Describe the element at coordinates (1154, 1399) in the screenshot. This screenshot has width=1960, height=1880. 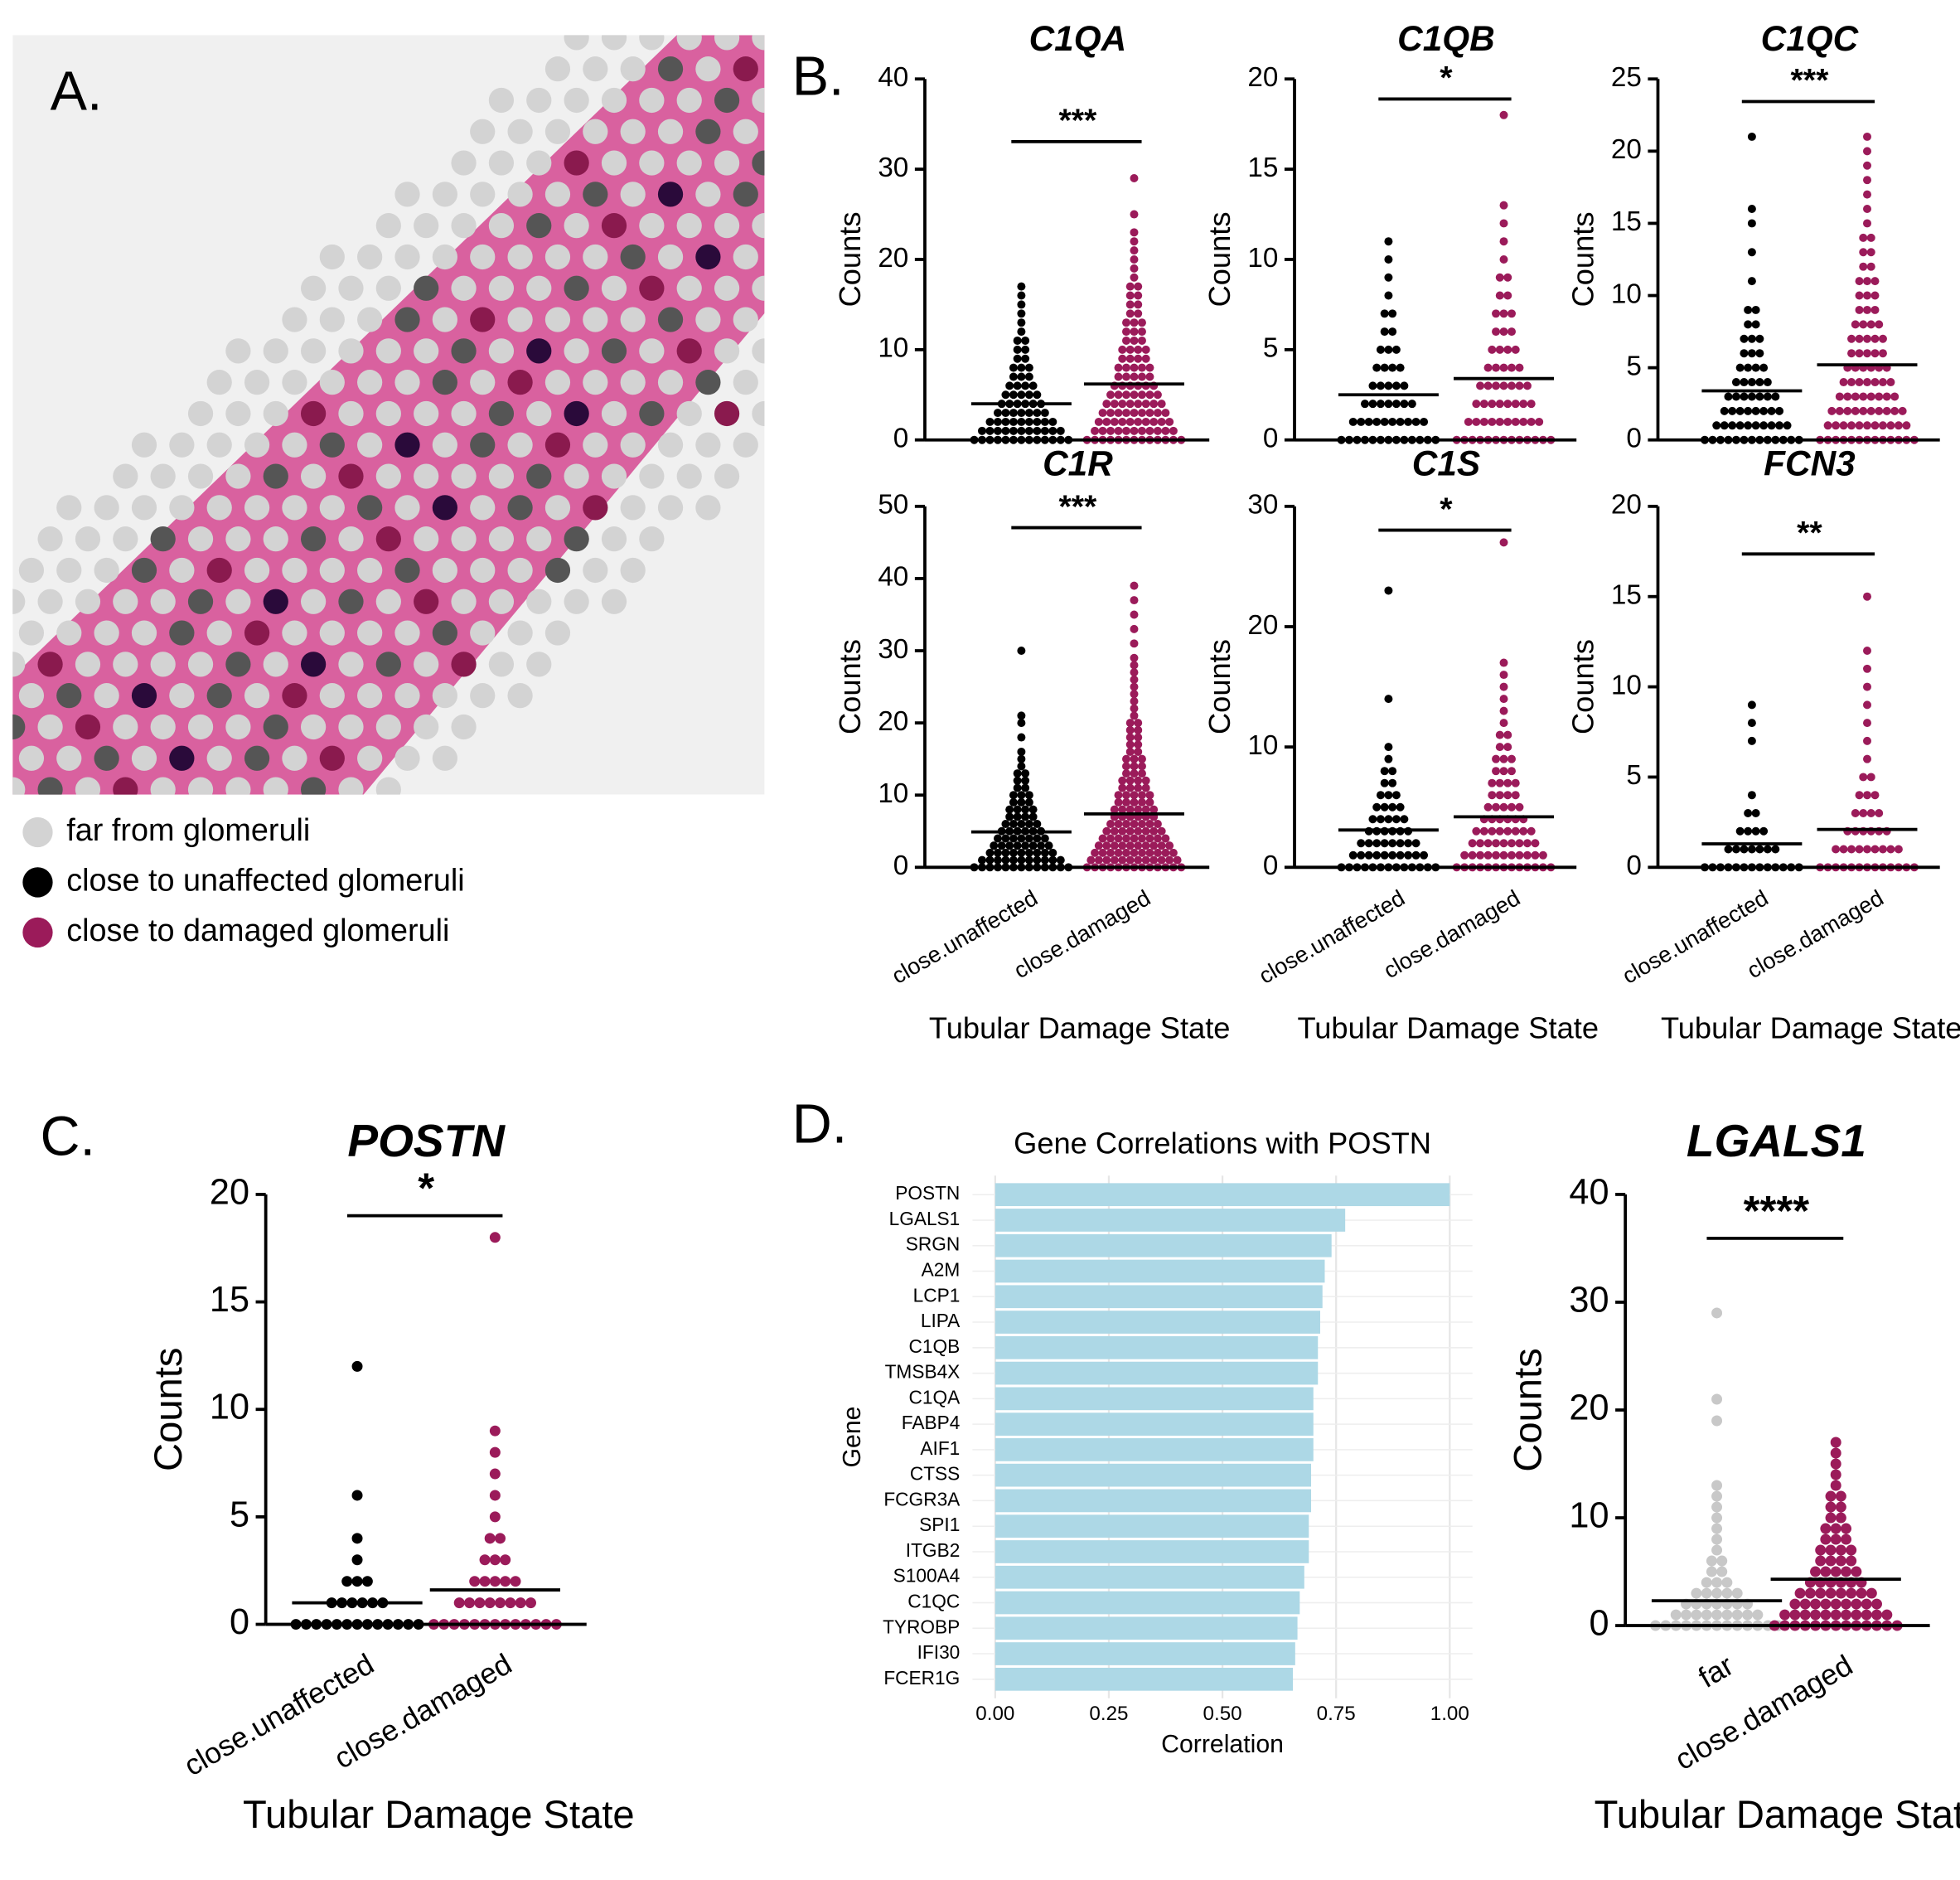
I see `bar` at that location.